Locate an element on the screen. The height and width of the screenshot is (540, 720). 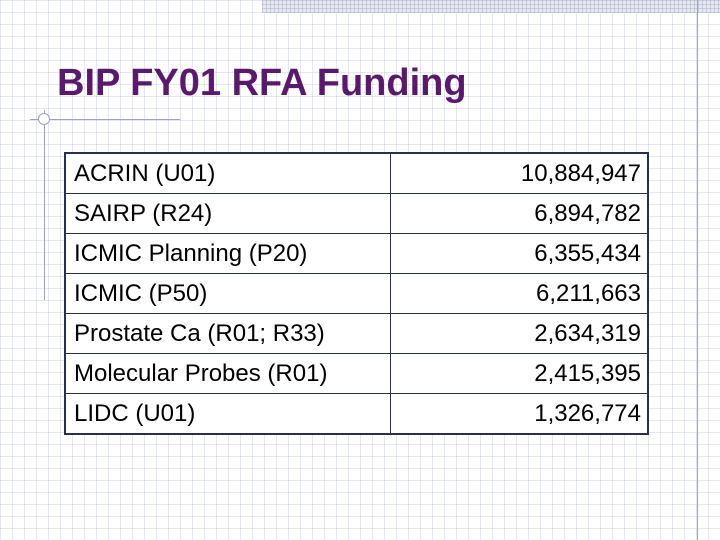
table-row: SAIRP (R24) 6,894,782 is located at coordinates (356, 213).